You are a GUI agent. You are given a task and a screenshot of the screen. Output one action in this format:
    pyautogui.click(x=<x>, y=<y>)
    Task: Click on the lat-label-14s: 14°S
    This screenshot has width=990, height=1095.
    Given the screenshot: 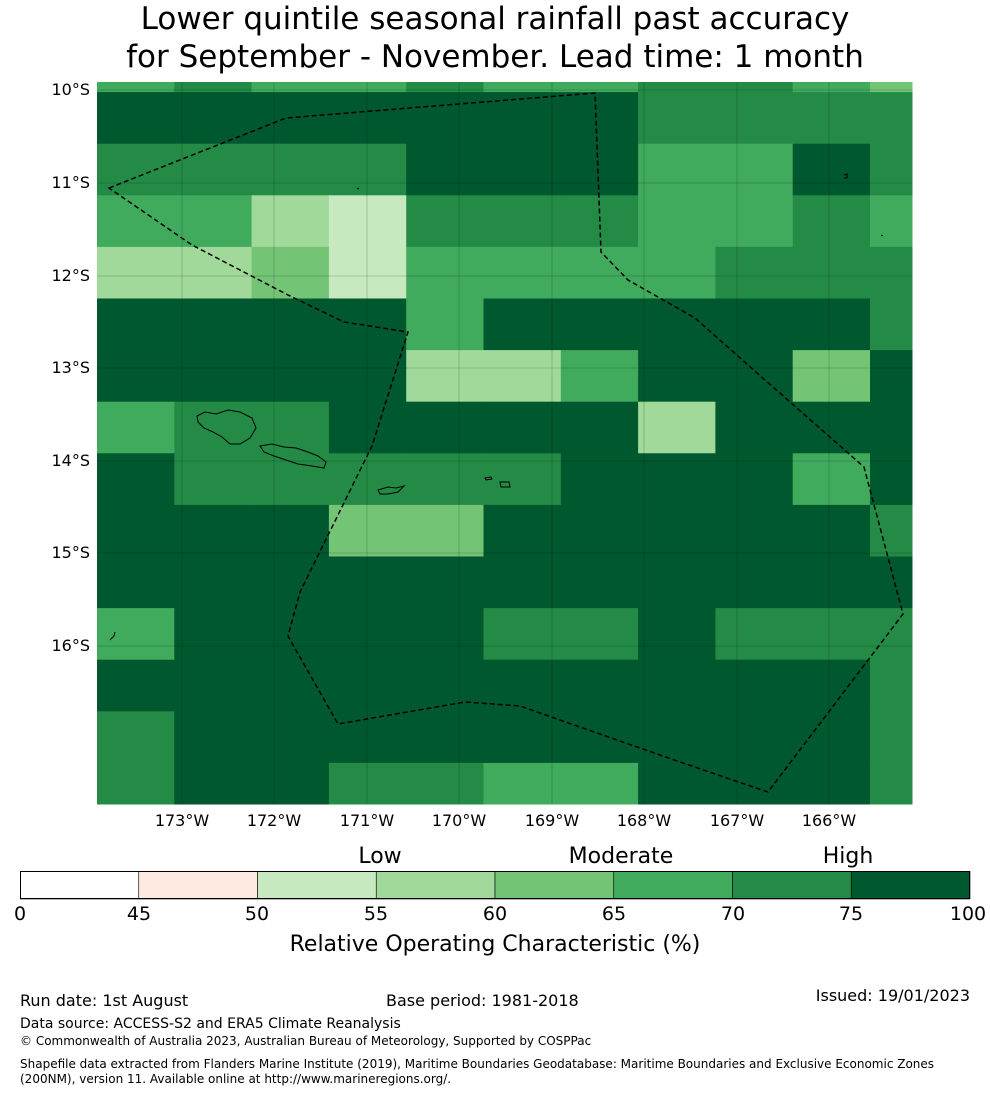 What is the action you would take?
    pyautogui.click(x=70, y=460)
    